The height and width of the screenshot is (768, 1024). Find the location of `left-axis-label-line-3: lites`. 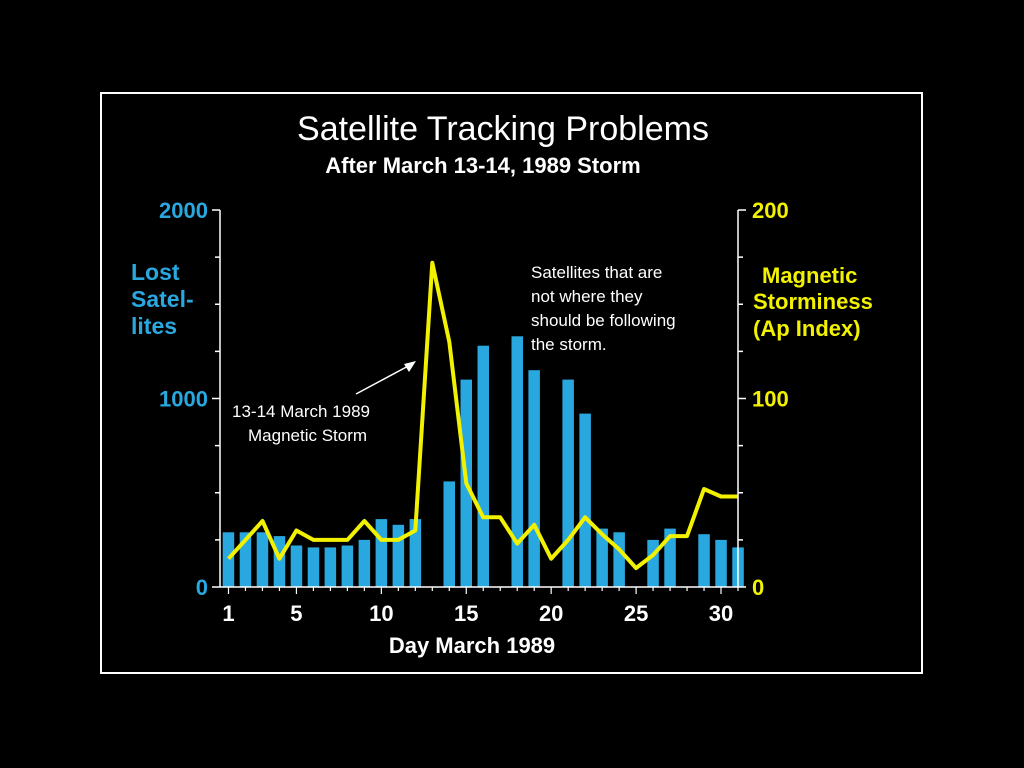

left-axis-label-line-3: lites is located at coordinates (154, 326).